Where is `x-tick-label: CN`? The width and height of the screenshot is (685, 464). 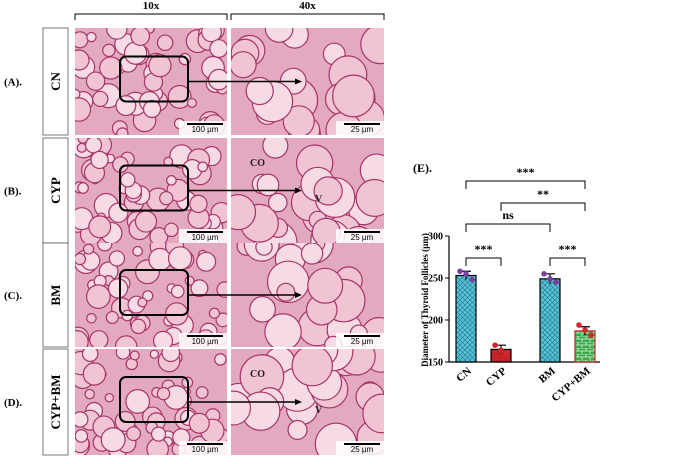
x-tick-label: CN is located at coordinates (464, 374).